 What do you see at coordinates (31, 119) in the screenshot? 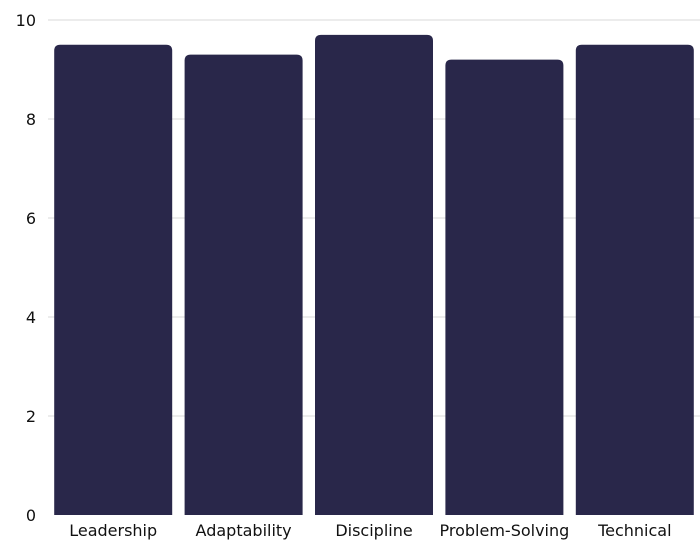
I see `y-tick-label: 8` at bounding box center [31, 119].